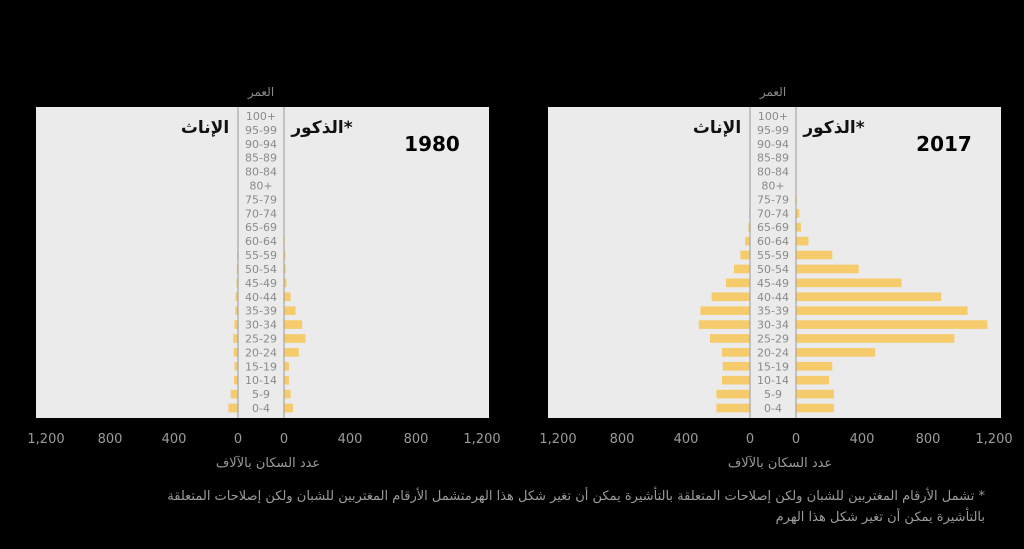 The image size is (1024, 549). Describe the element at coordinates (261, 255) in the screenshot. I see `age-group-label: 55-59` at that location.